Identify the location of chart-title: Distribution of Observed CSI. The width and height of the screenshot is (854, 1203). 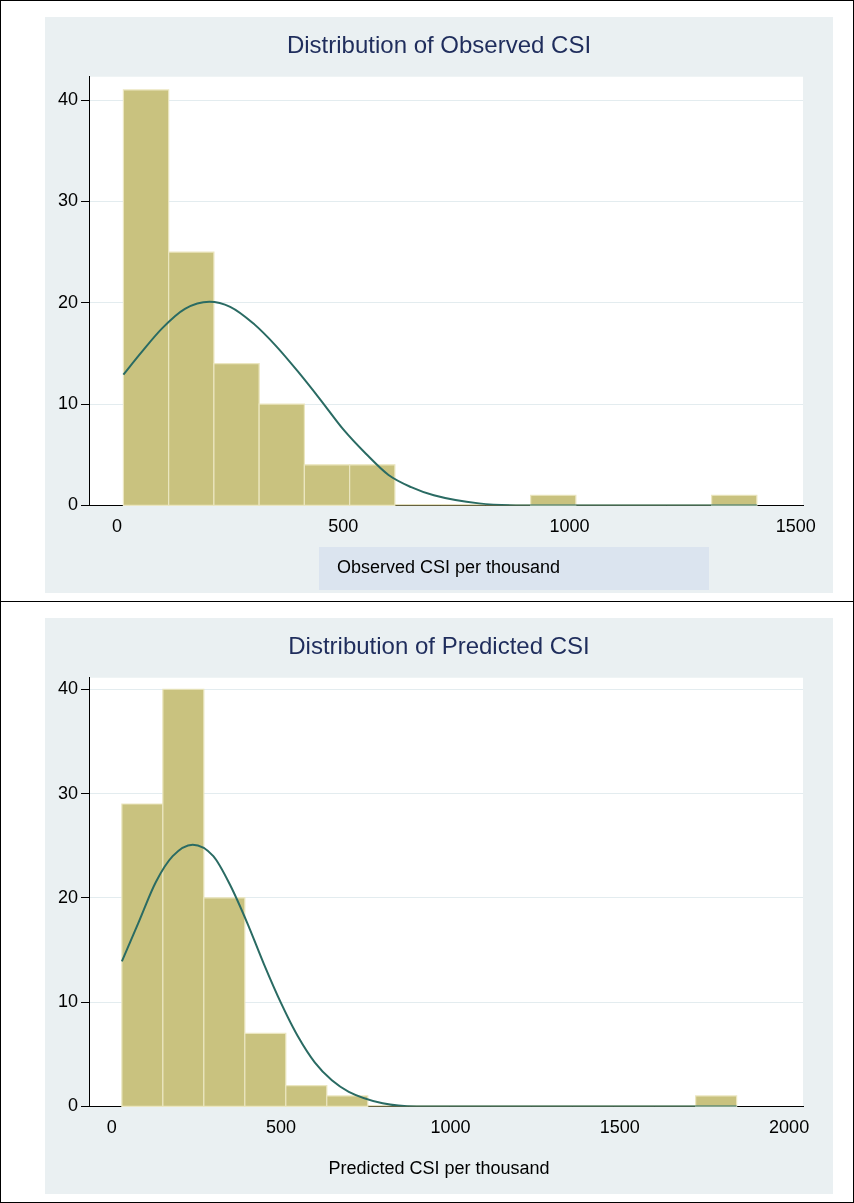
(439, 45).